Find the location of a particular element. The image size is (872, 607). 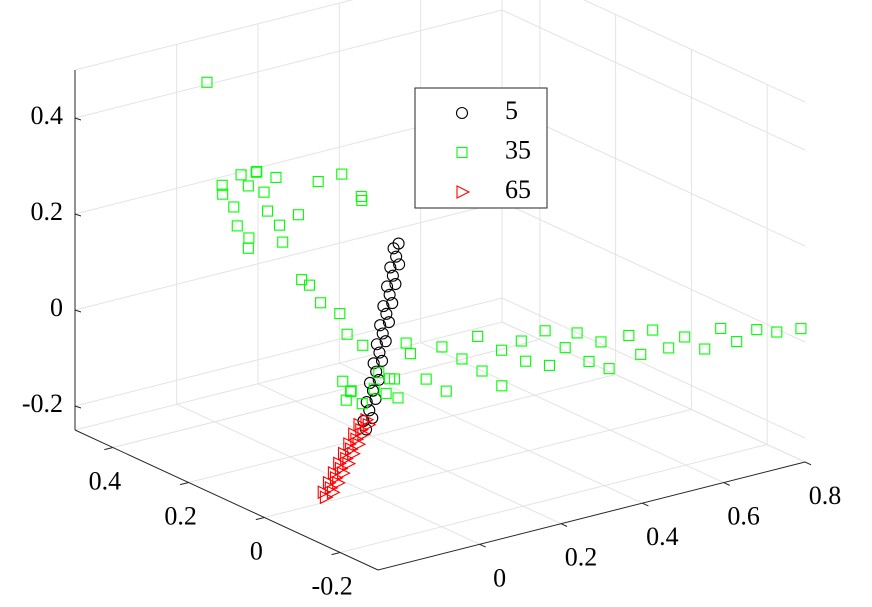

x-axis is located at coordinates (591, 516).